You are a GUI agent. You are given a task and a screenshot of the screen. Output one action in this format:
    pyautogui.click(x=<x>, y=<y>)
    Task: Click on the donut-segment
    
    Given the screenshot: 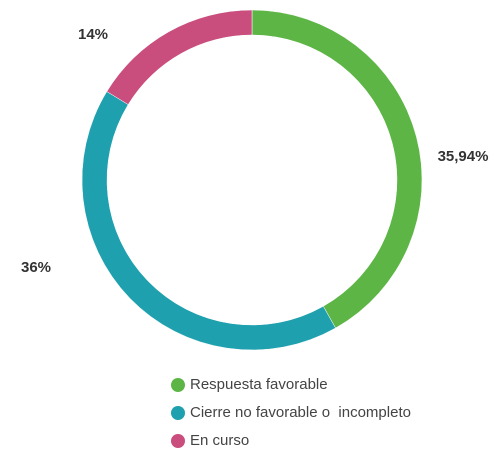 What is the action you would take?
    pyautogui.click(x=179, y=57)
    